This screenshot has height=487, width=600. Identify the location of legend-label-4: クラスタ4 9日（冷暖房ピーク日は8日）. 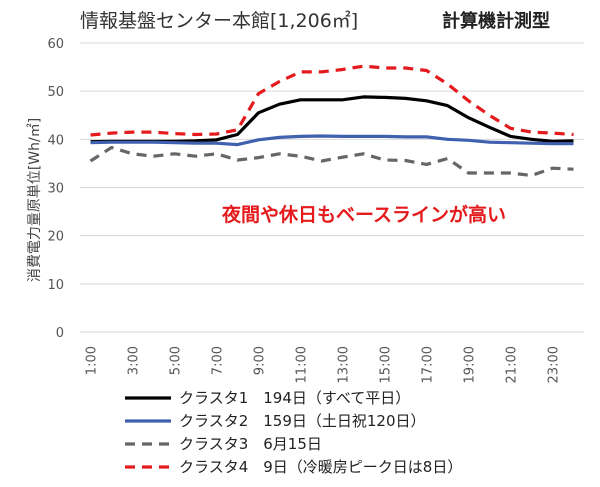
(320, 467).